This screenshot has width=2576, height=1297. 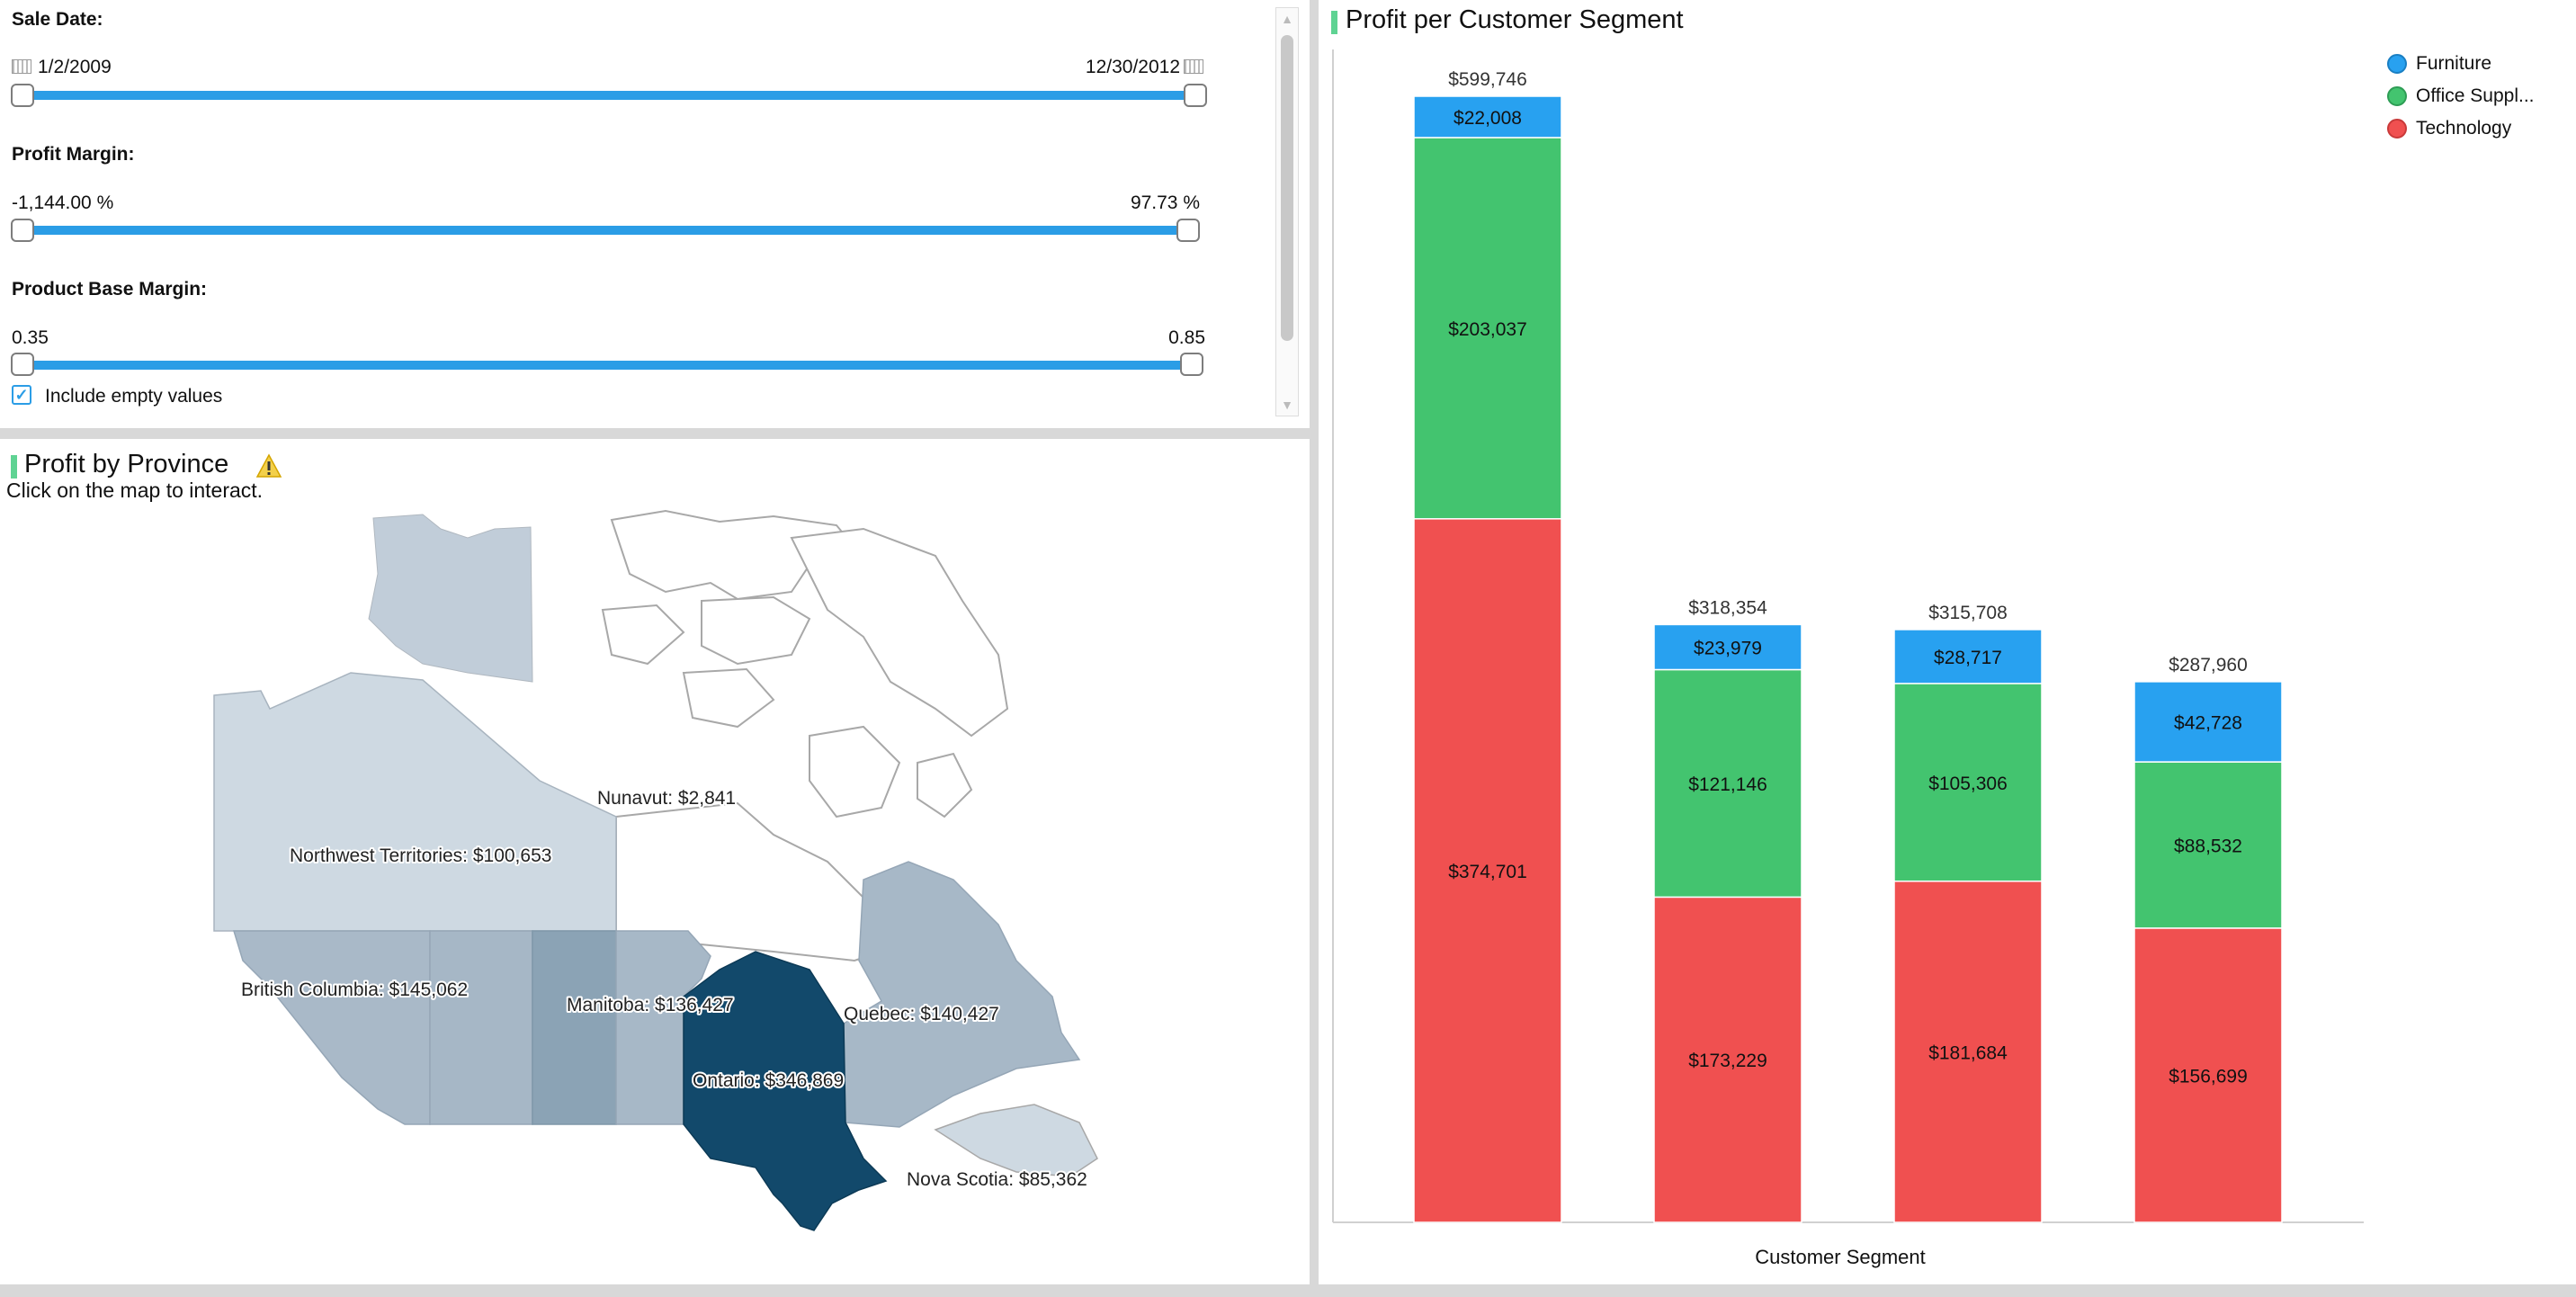 I want to click on bar-value-label: $203,037, so click(x=1487, y=329).